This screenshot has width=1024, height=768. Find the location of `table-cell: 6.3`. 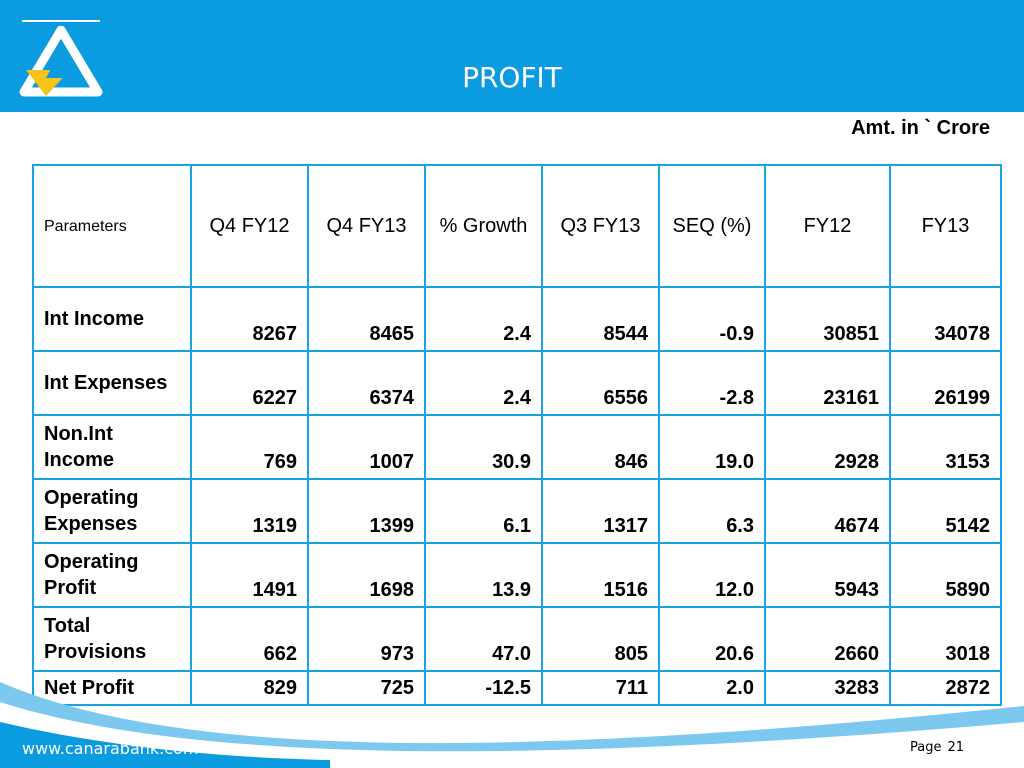

table-cell: 6.3 is located at coordinates (712, 511).